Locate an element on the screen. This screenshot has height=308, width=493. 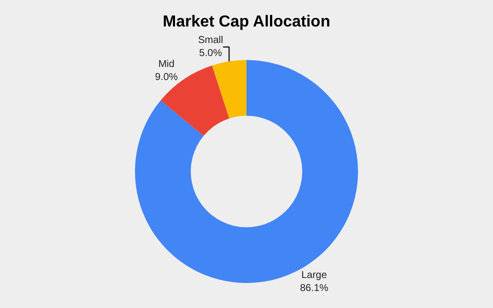
slice-label: Small is located at coordinates (211, 40).